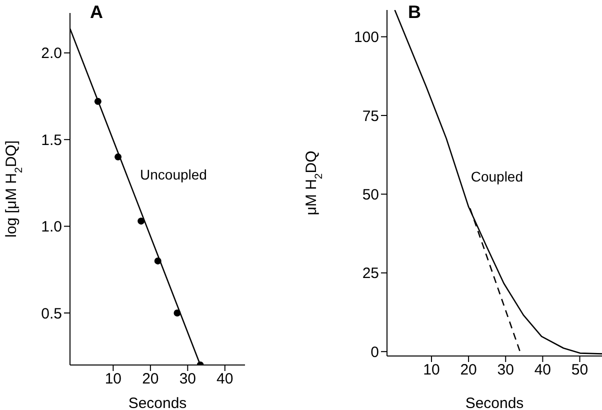 This screenshot has width=602, height=410. I want to click on annotation: Uncoupled, so click(173, 174).